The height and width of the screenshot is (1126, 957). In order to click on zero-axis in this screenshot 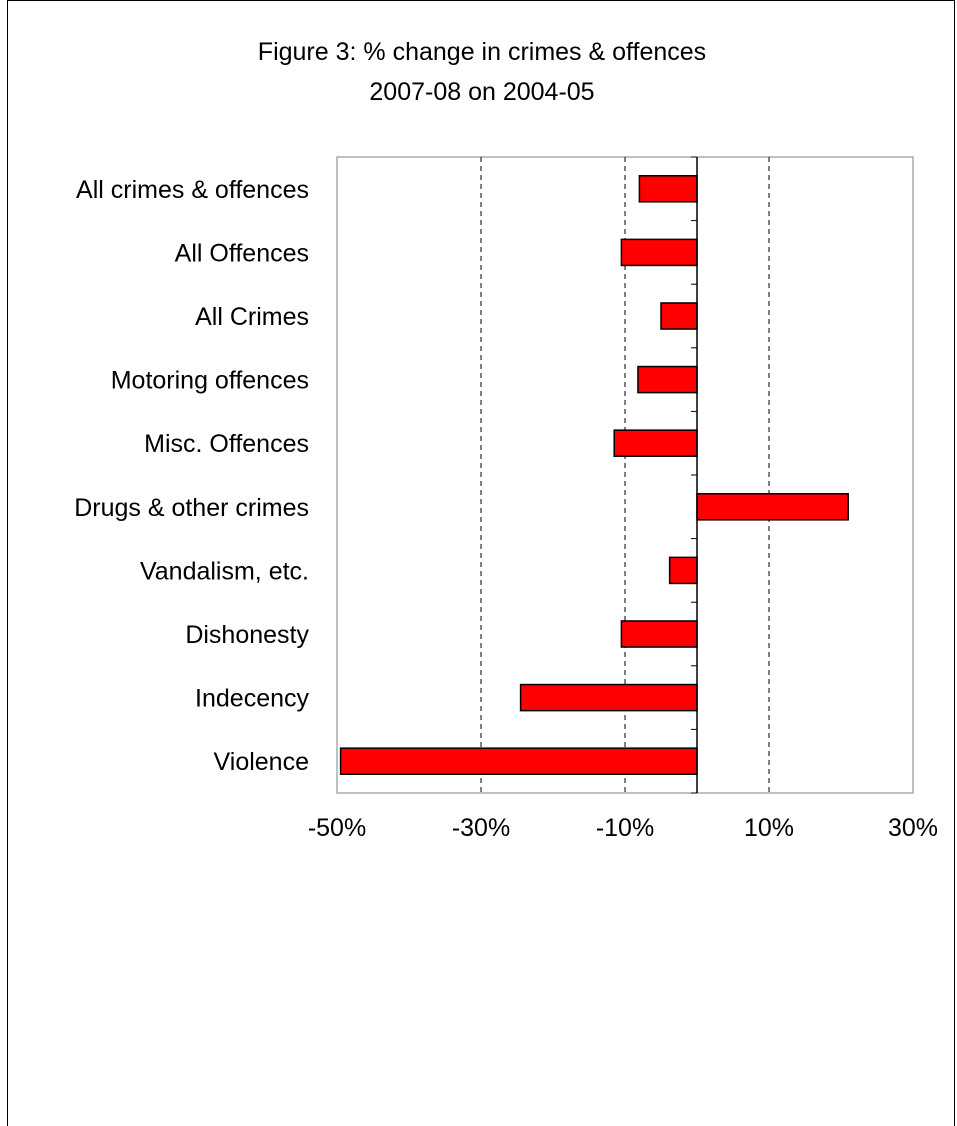, I will do `click(694, 475)`.